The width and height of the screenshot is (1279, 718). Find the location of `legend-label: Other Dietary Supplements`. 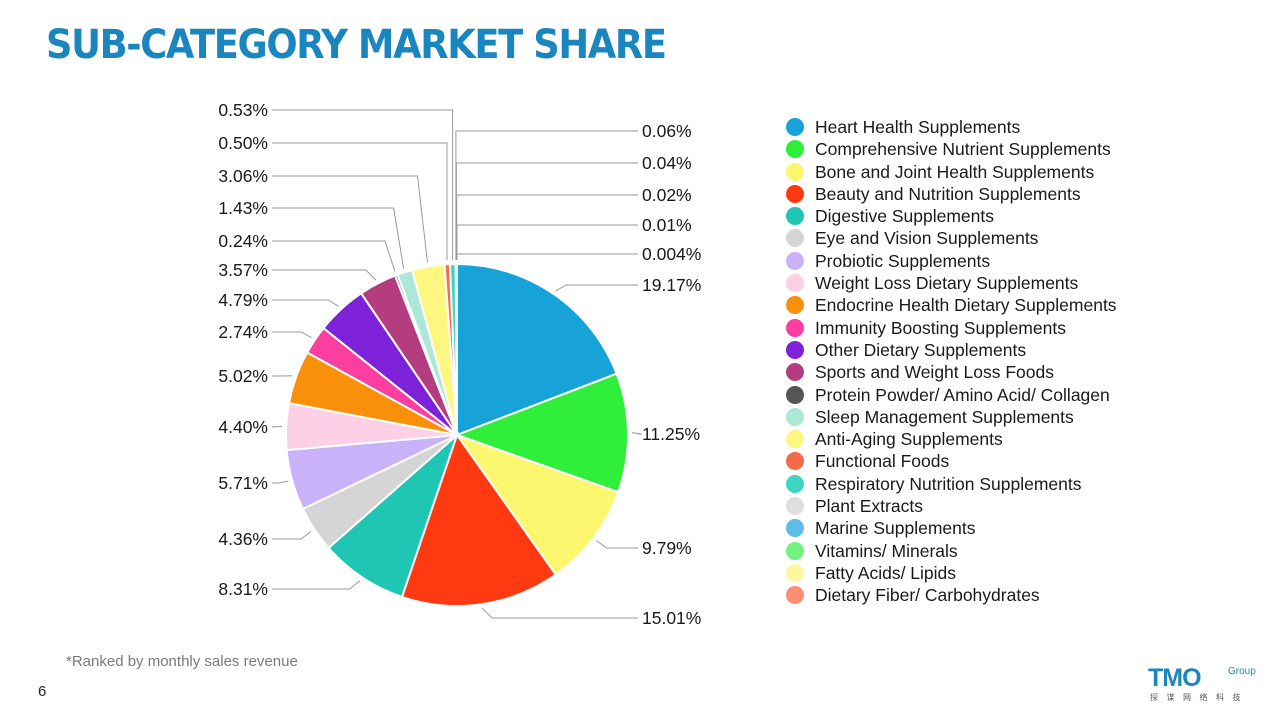

legend-label: Other Dietary Supplements is located at coordinates (921, 349).